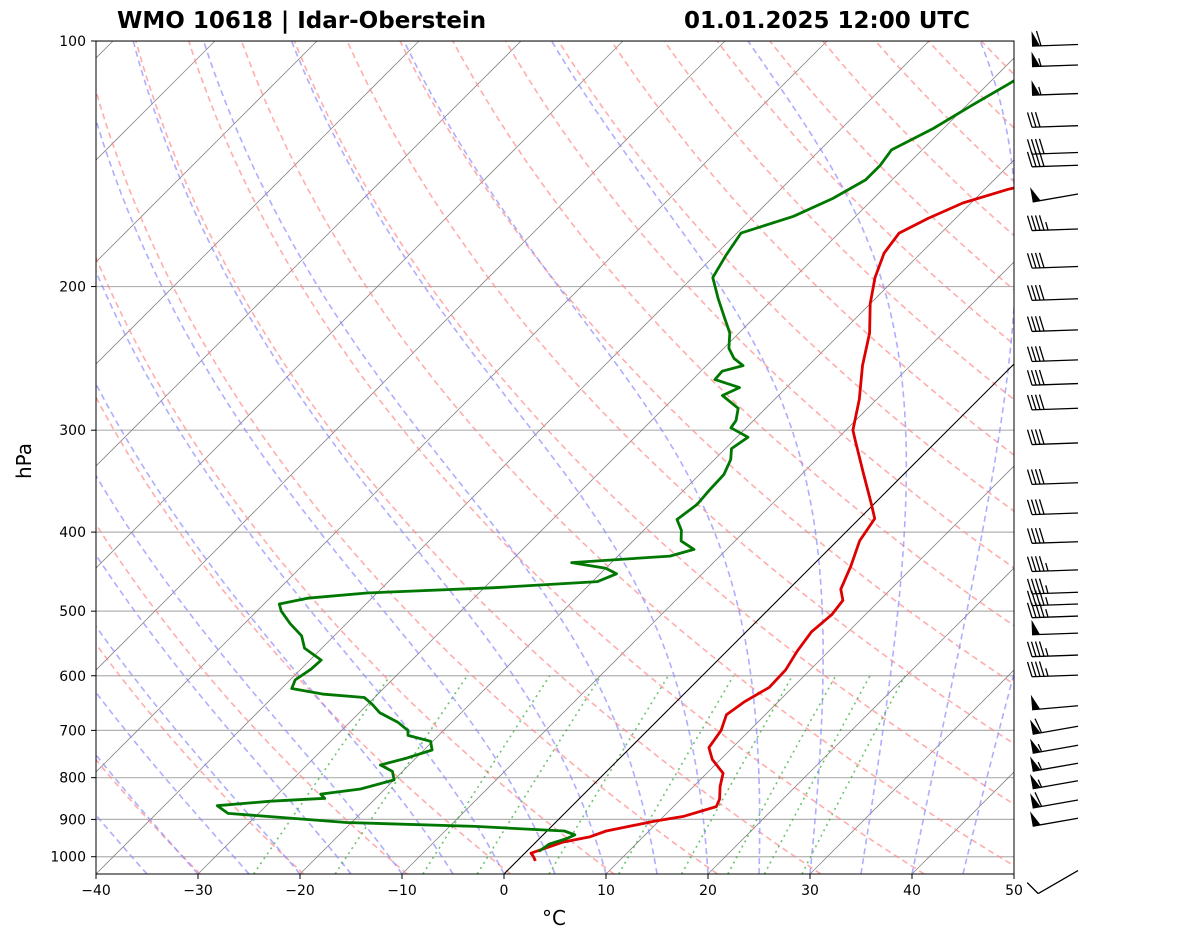 The image size is (1181, 941). Describe the element at coordinates (72, 431) in the screenshot. I see `y-tick-label: 300` at that location.